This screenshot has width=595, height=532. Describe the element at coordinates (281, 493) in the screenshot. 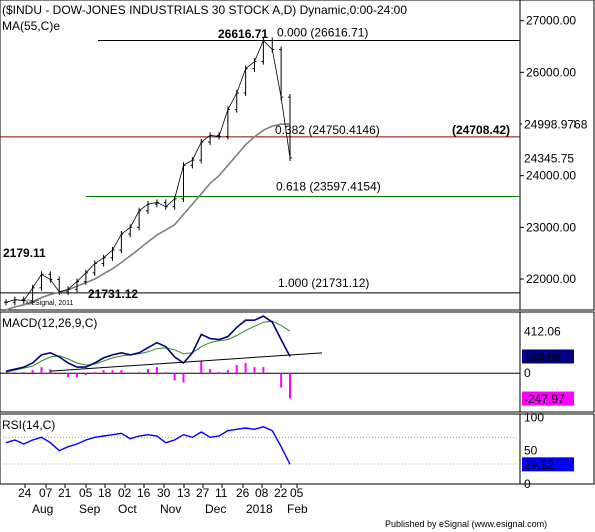

I see `x-tick-label: 22` at that location.